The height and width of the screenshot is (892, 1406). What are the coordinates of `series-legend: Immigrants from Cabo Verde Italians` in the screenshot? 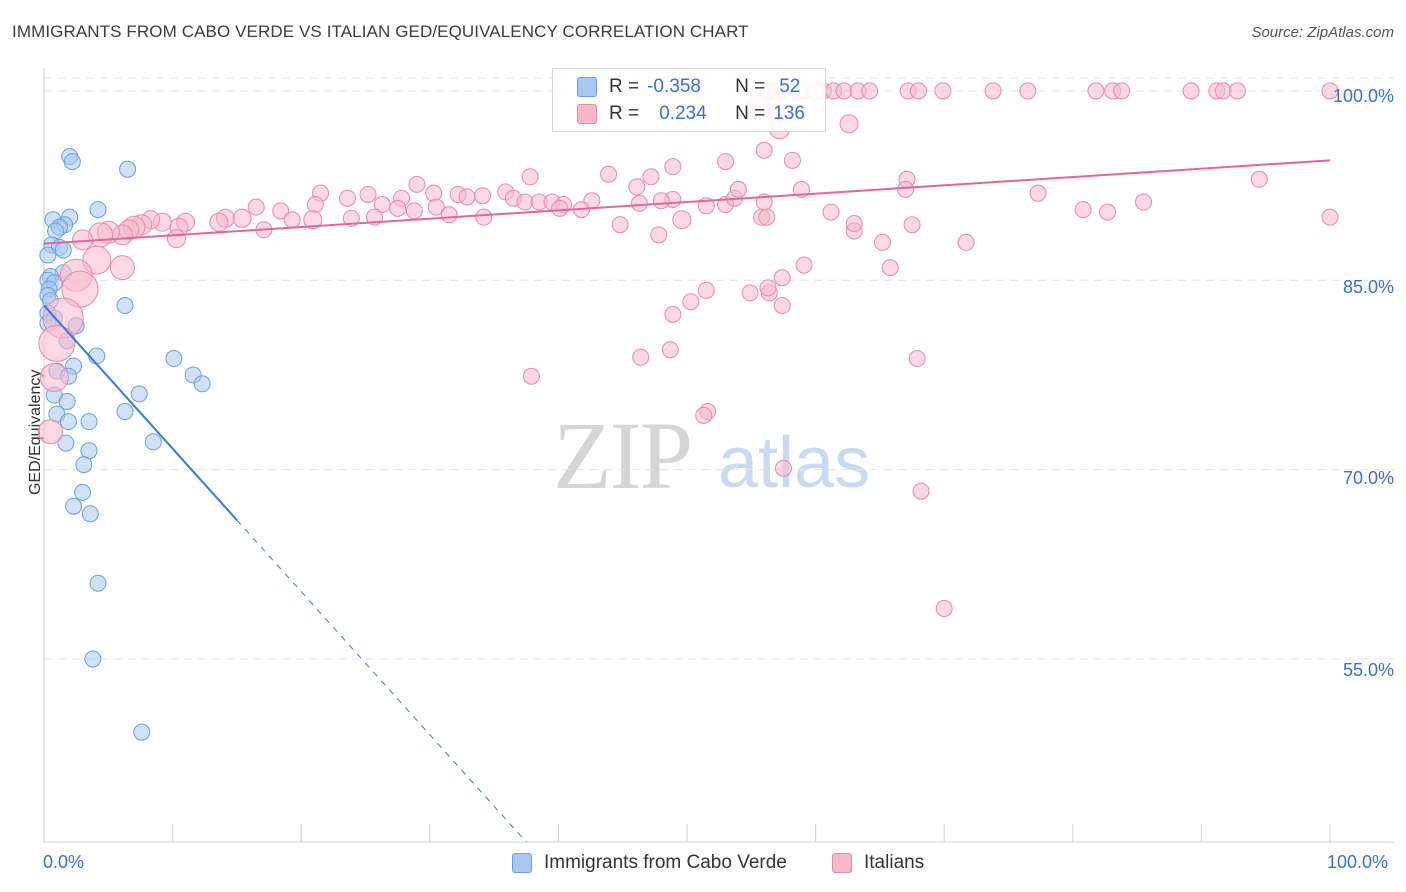 It's located at (703, 865).